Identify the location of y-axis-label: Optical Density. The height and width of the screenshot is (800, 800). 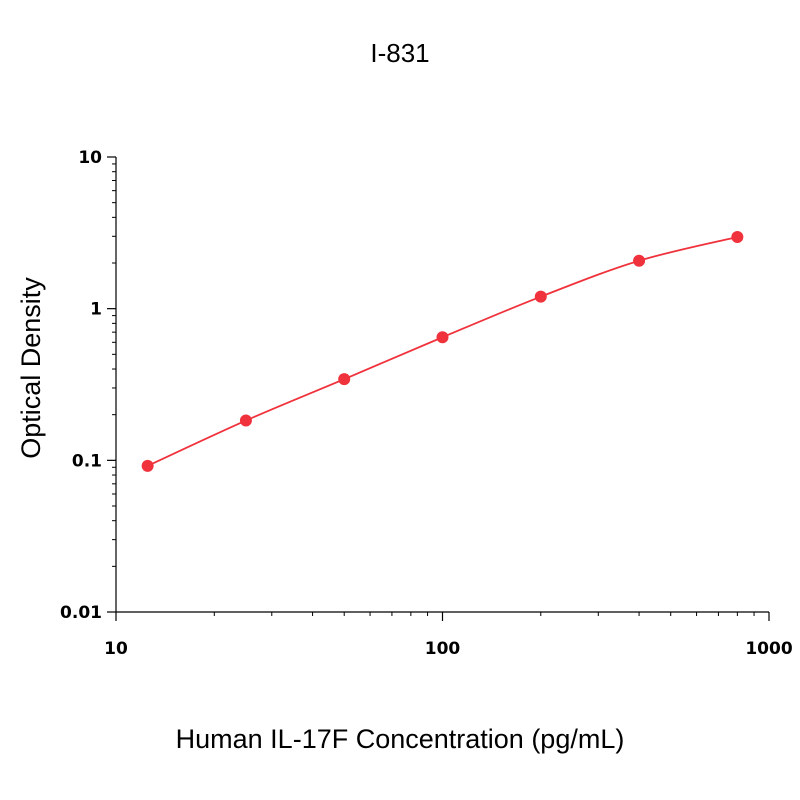
(31, 368).